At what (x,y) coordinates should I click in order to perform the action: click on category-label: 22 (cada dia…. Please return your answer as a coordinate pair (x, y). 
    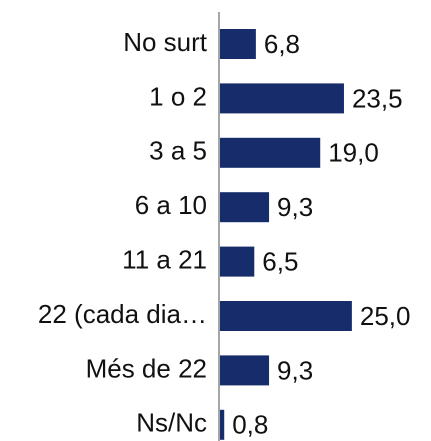
    Looking at the image, I should click on (122, 314).